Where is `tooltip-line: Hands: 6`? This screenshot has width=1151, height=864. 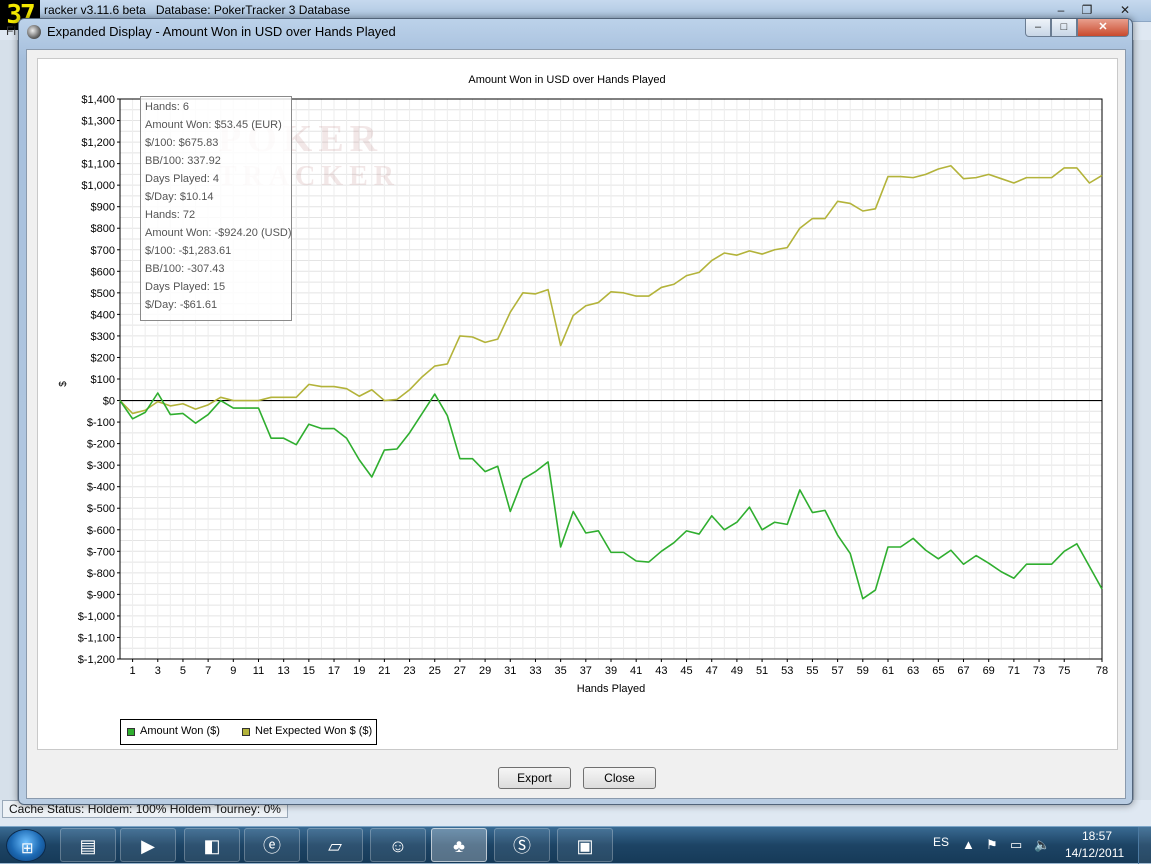 tooltip-line: Hands: 6 is located at coordinates (167, 107).